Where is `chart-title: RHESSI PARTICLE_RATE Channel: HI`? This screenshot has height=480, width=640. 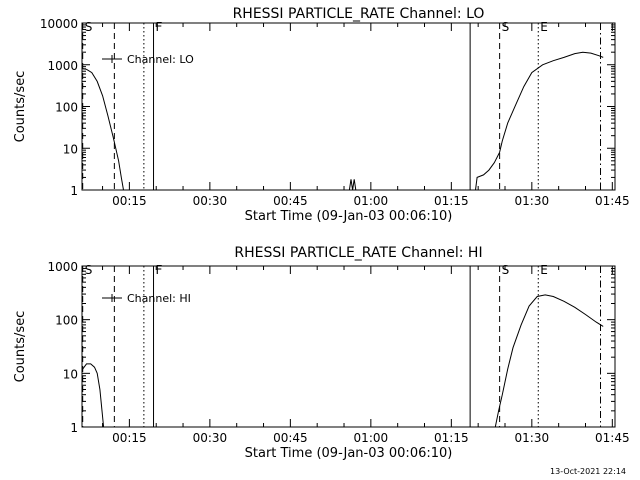 chart-title: RHESSI PARTICLE_RATE Channel: HI is located at coordinates (358, 253).